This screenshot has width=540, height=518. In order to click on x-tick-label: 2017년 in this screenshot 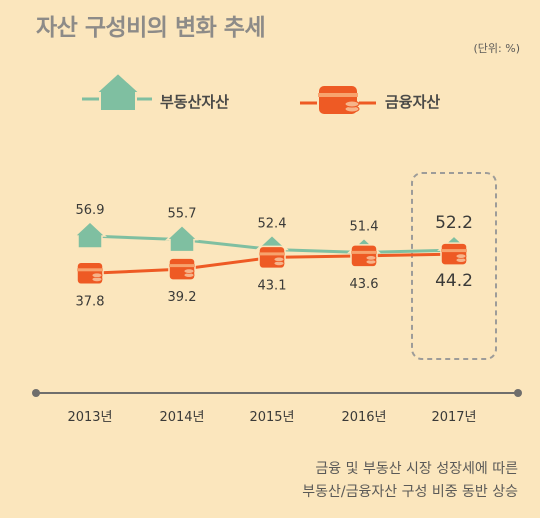, I will do `click(453, 417)`.